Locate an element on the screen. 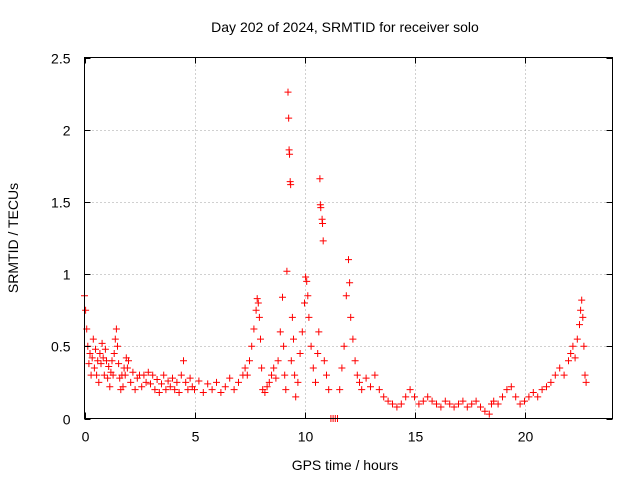 Image resolution: width=640 pixels, height=480 pixels. y-tick-label: 2 is located at coordinates (67, 131).